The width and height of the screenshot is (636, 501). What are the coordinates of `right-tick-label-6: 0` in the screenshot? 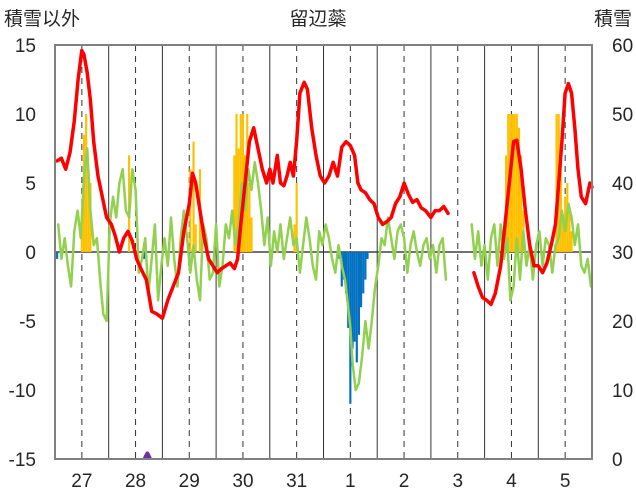 It's located at (617, 460).